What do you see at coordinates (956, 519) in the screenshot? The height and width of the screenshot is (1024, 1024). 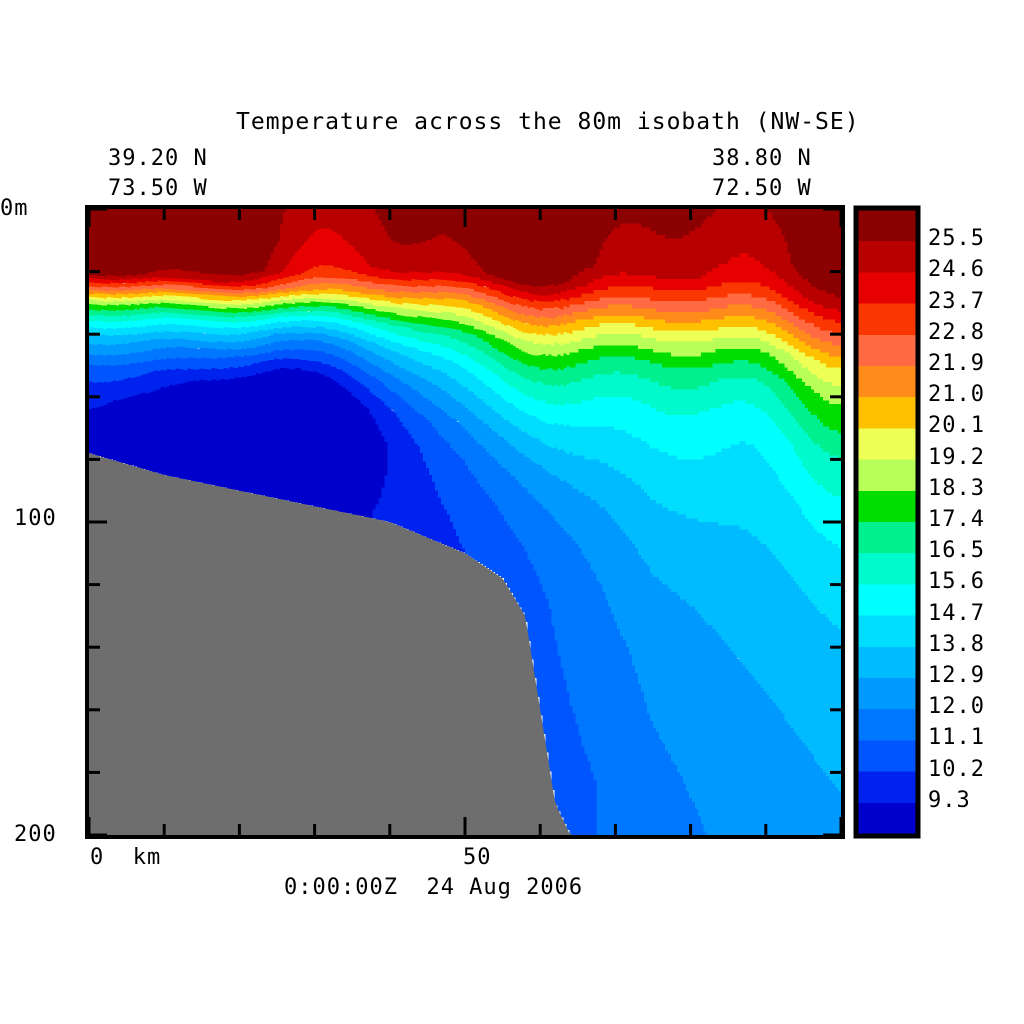 I see `colorbar-tick-label: 17.4` at bounding box center [956, 519].